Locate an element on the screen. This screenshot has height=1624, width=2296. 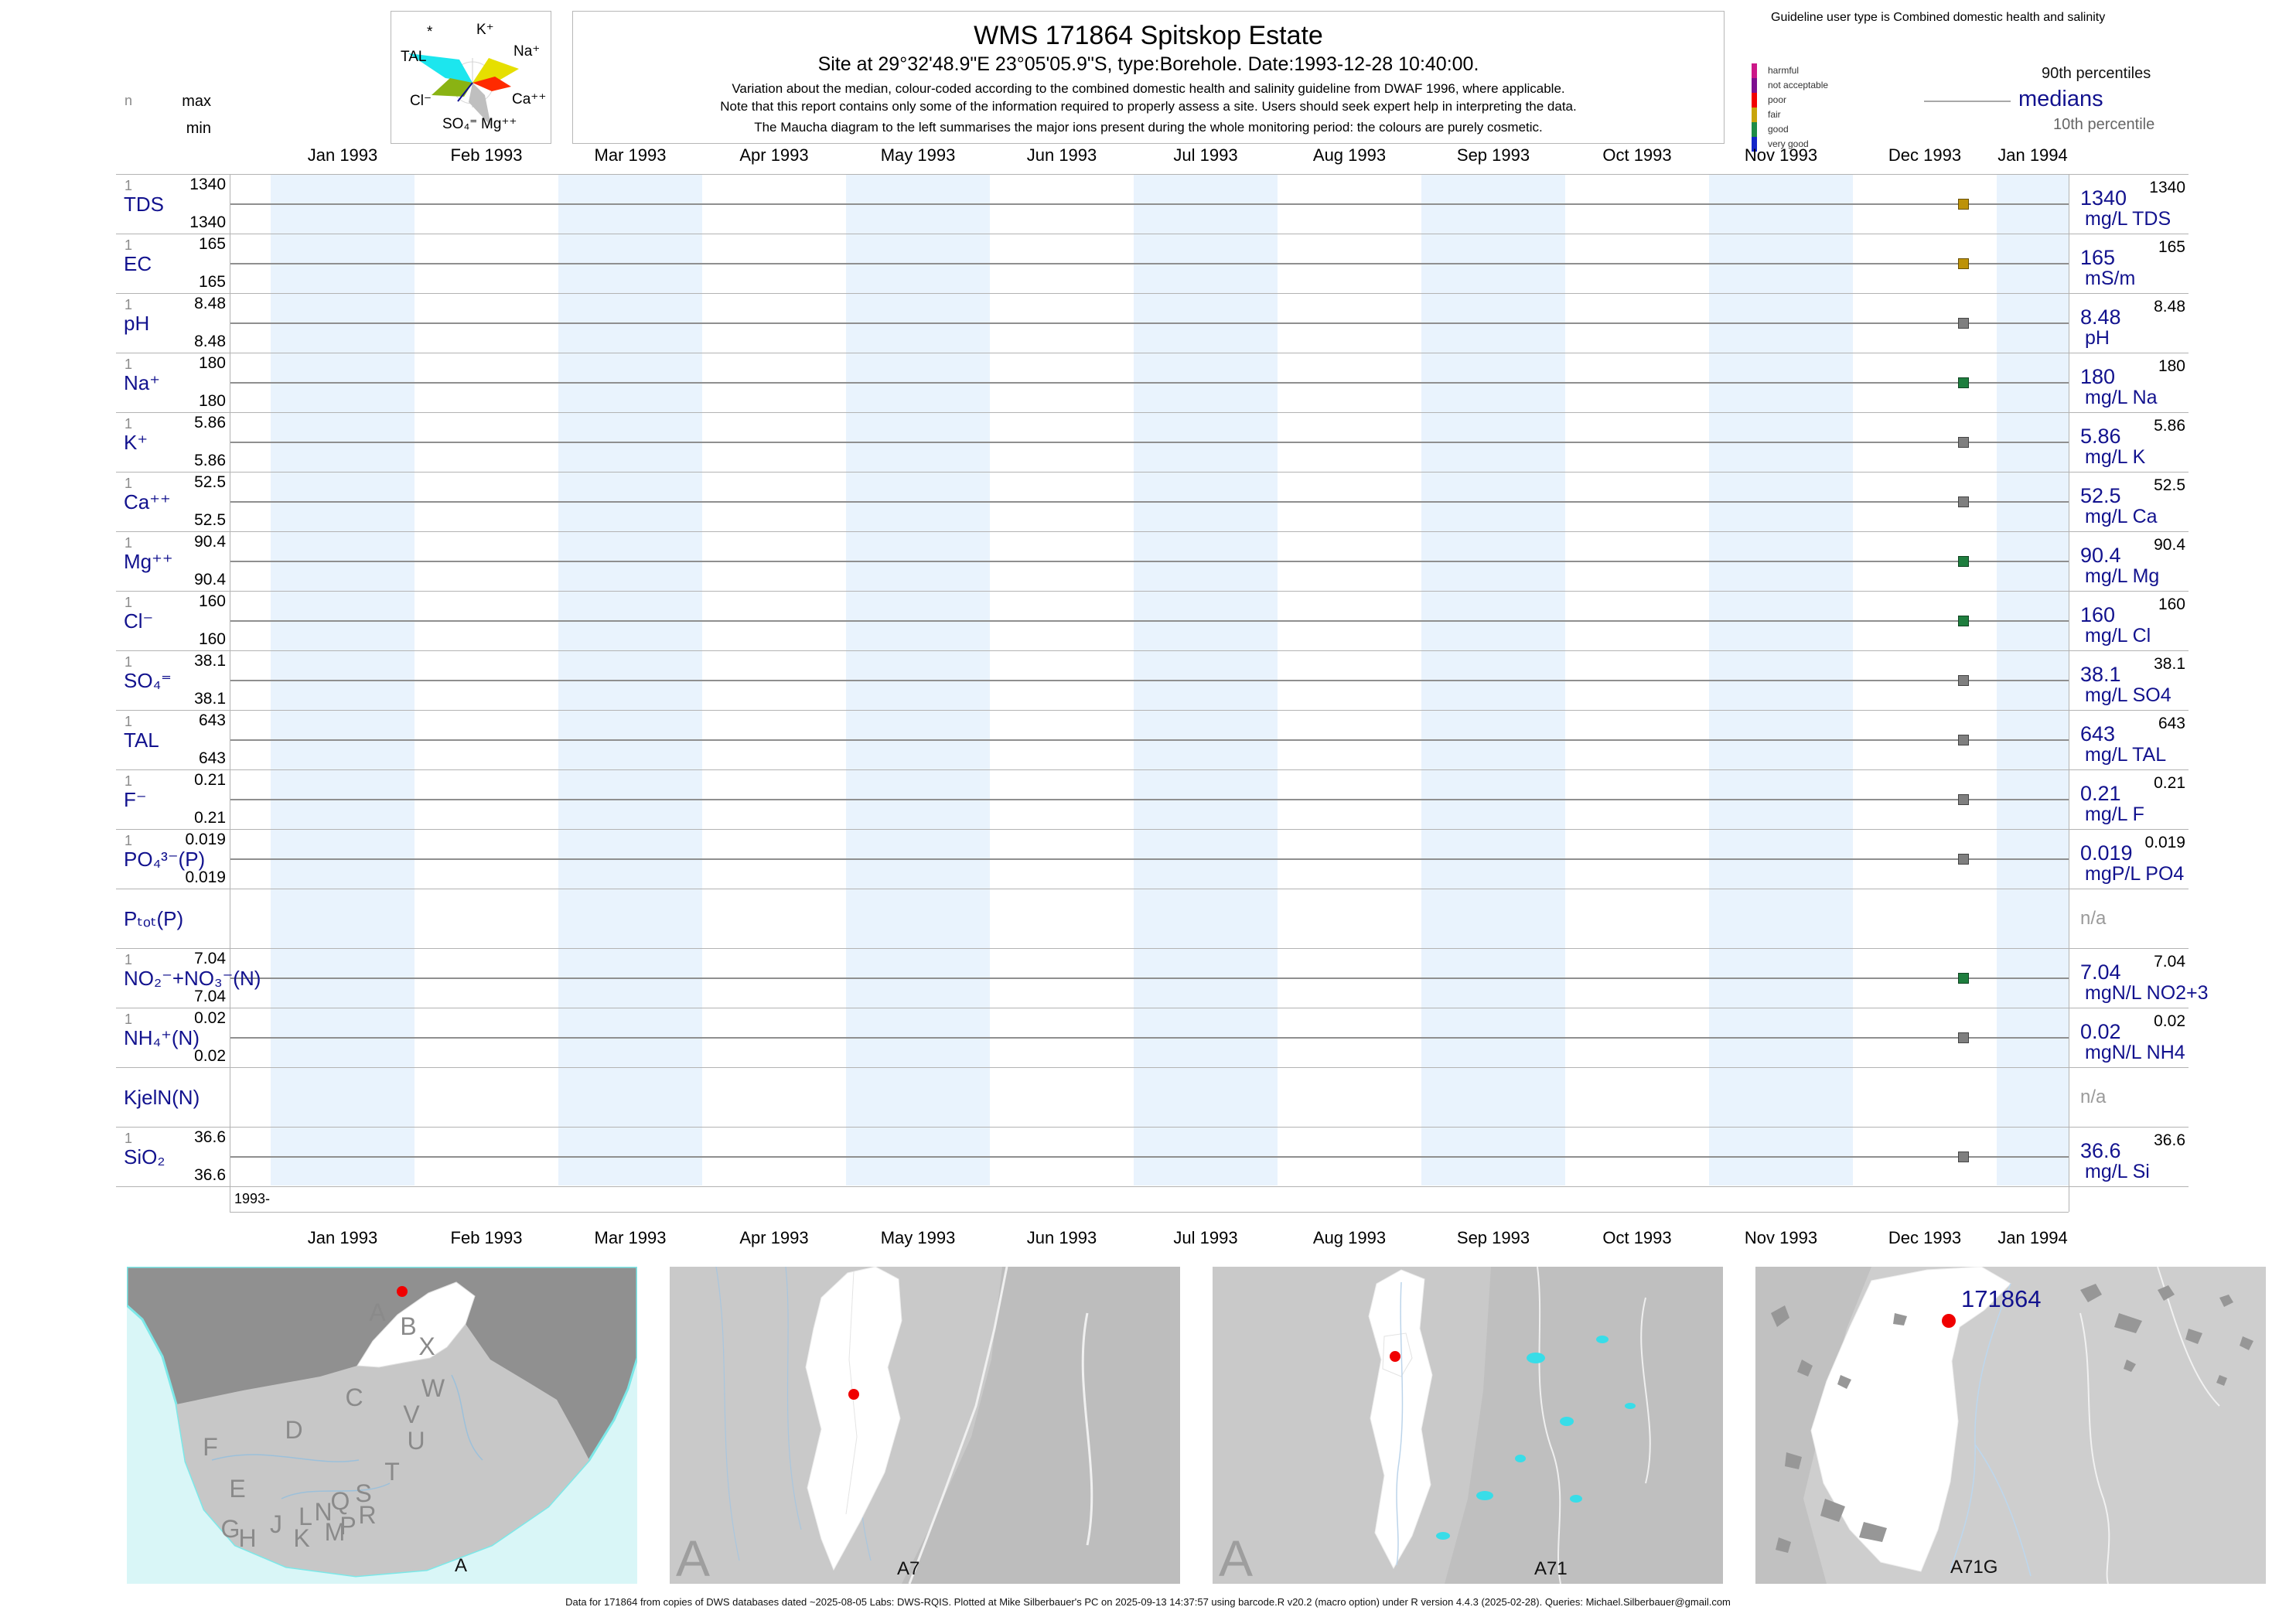
median-value: 5.86 is located at coordinates (2100, 436).